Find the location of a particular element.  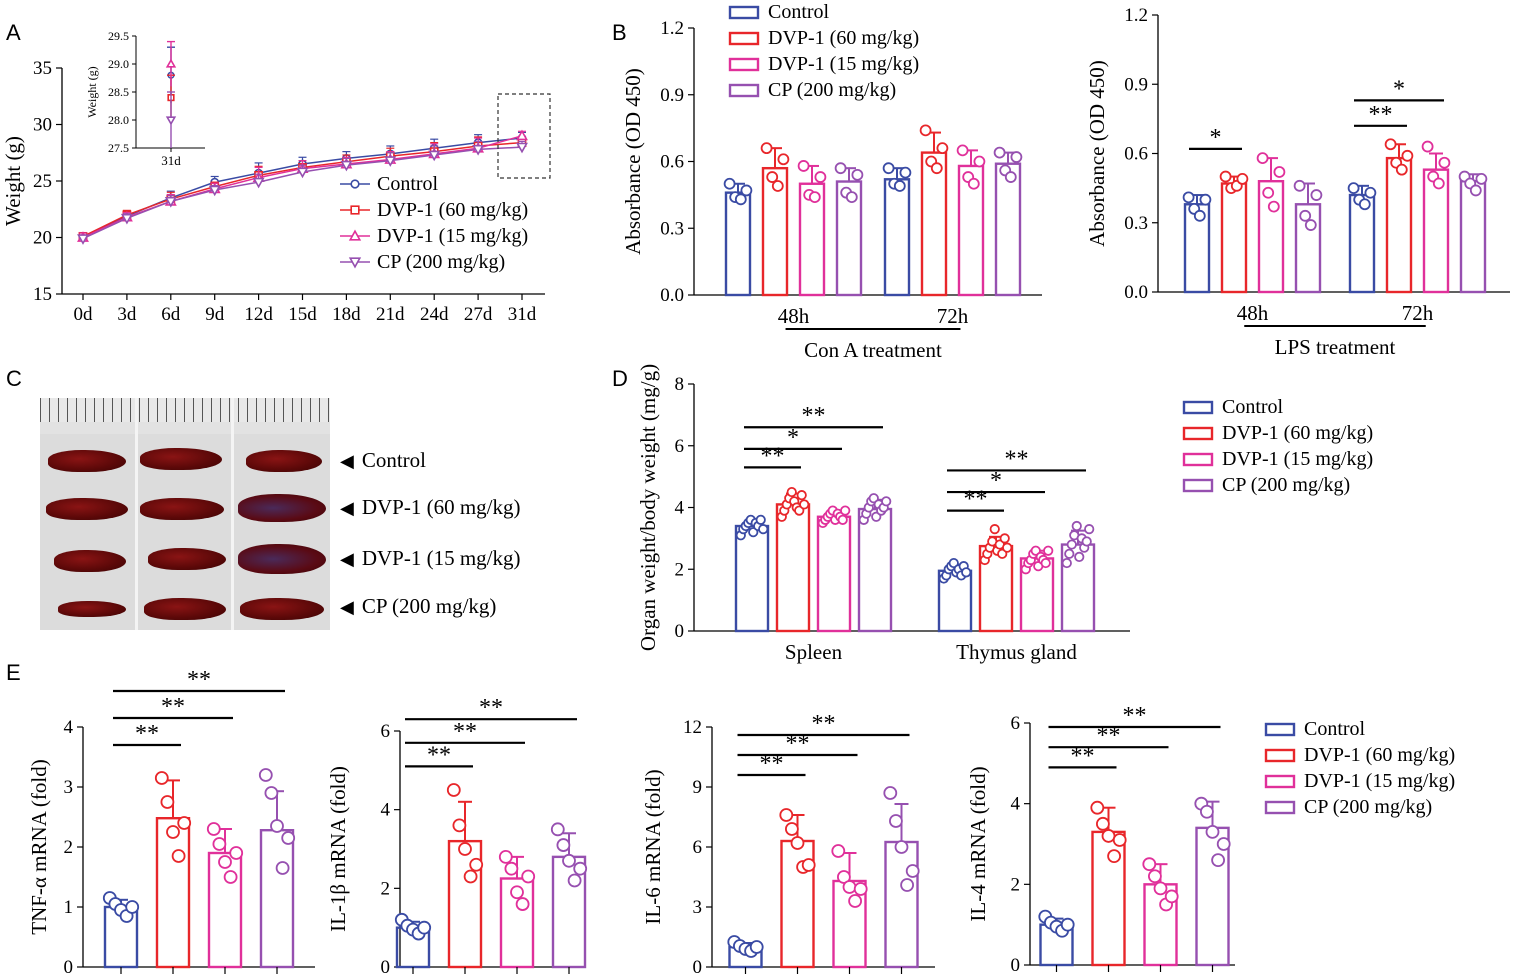

x-tick-label: 31d is located at coordinates (522, 314).